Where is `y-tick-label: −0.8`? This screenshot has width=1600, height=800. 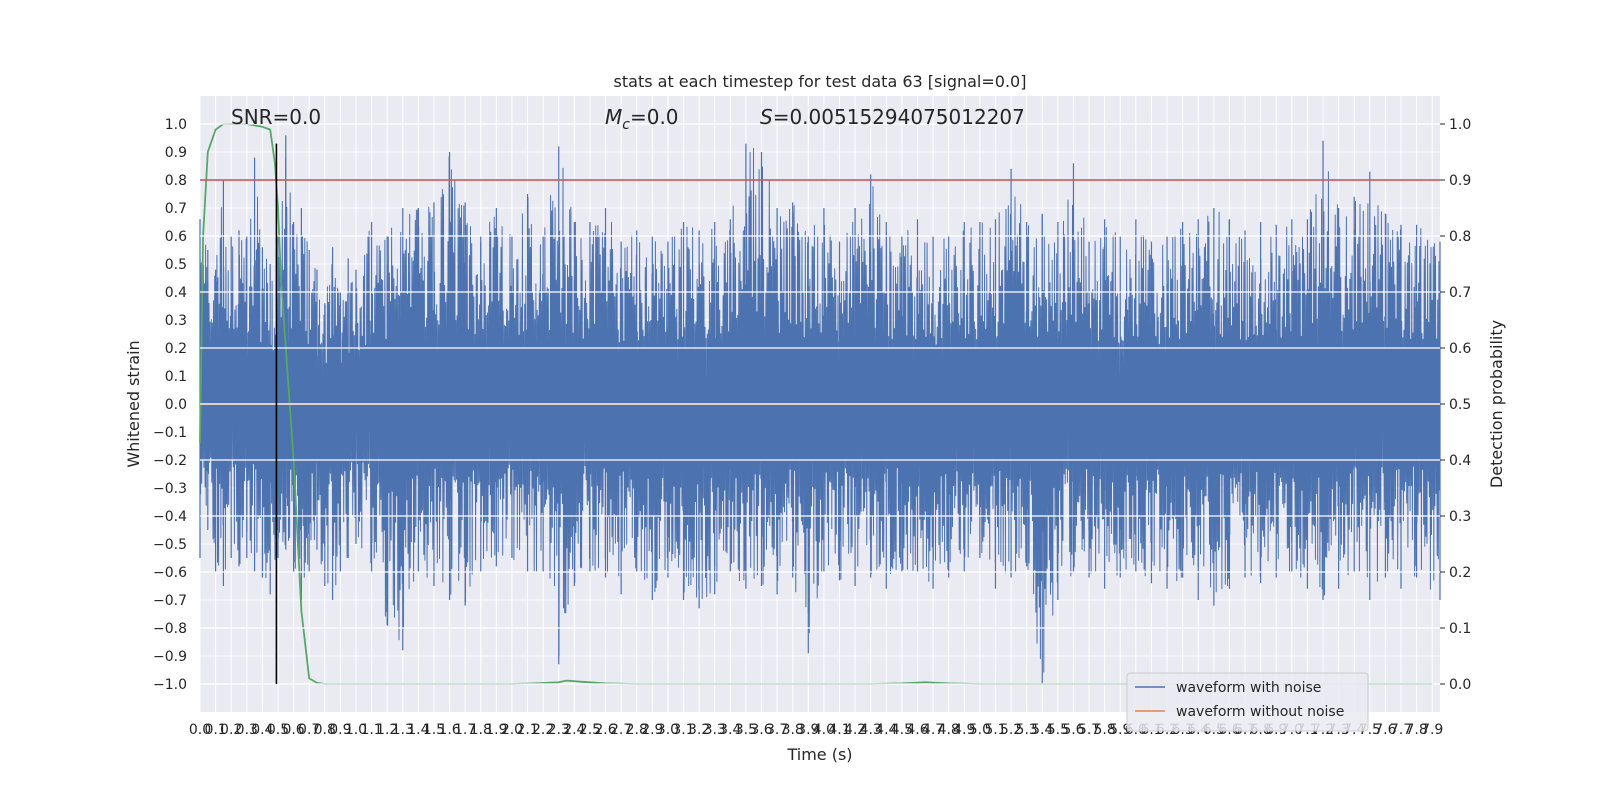 y-tick-label: −0.8 is located at coordinates (170, 629).